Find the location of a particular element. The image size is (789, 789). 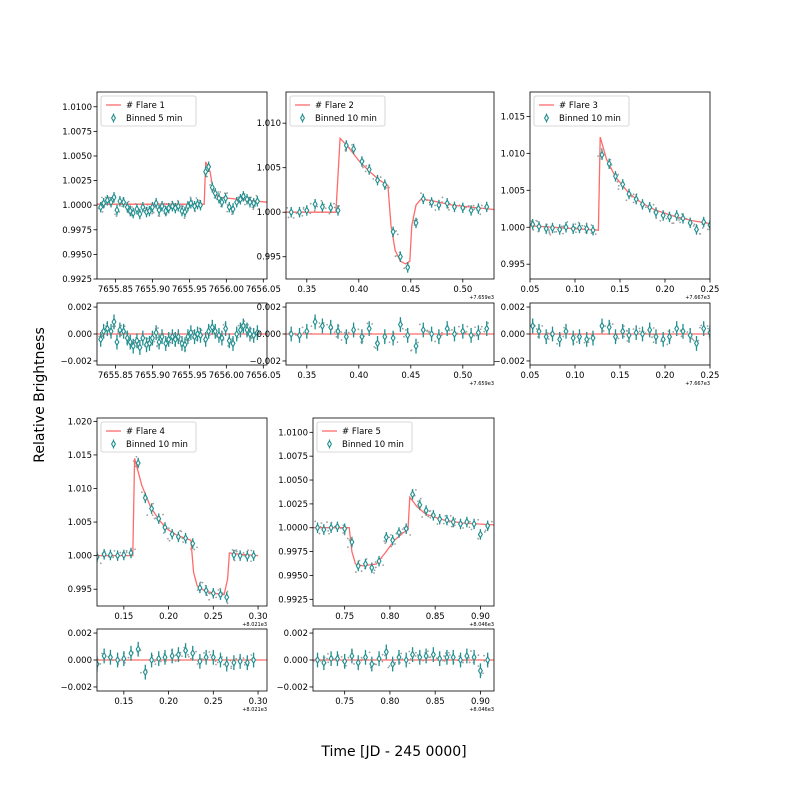

y-tick-label: −0.002 is located at coordinates (76, 688).